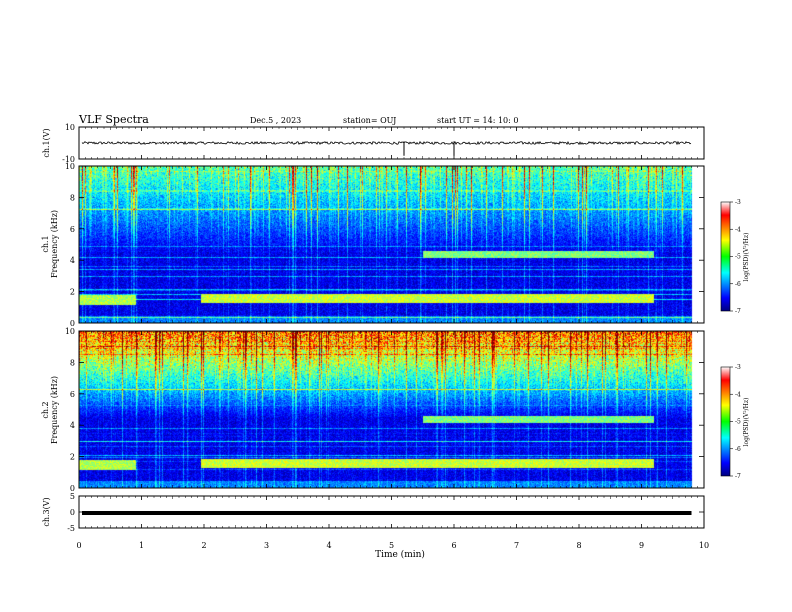  I want to click on ch1-waveform-trace, so click(386, 143).